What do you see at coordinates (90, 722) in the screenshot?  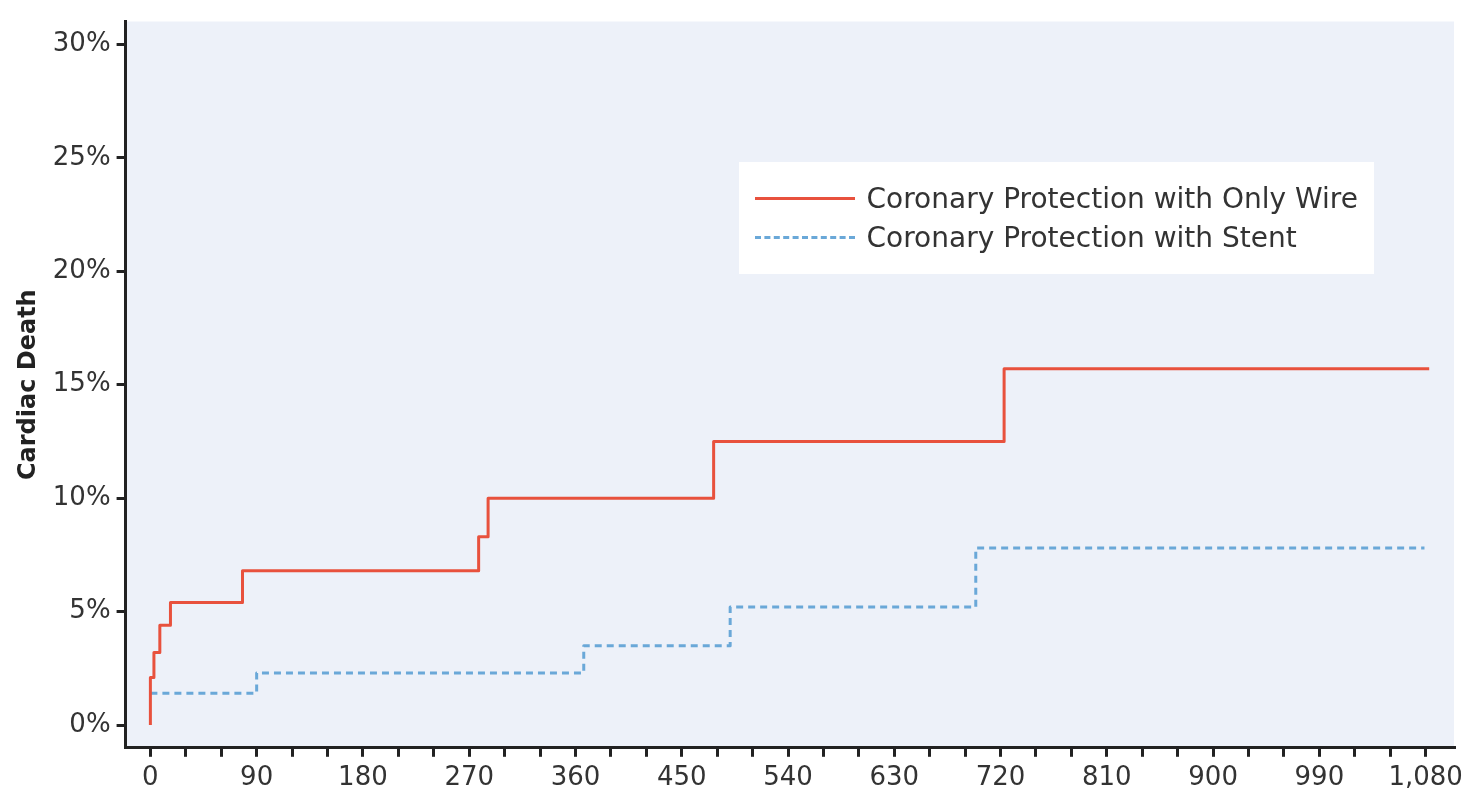 I see `y-tick-label: 0%` at bounding box center [90, 722].